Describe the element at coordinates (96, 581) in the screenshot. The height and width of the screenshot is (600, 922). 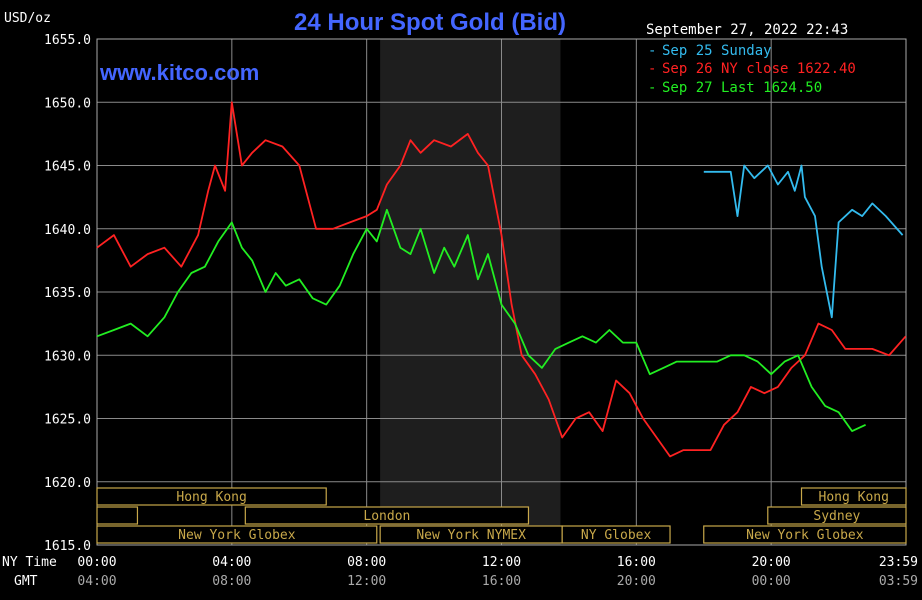
I see `x-tick-label-gmt: 04:00` at that location.